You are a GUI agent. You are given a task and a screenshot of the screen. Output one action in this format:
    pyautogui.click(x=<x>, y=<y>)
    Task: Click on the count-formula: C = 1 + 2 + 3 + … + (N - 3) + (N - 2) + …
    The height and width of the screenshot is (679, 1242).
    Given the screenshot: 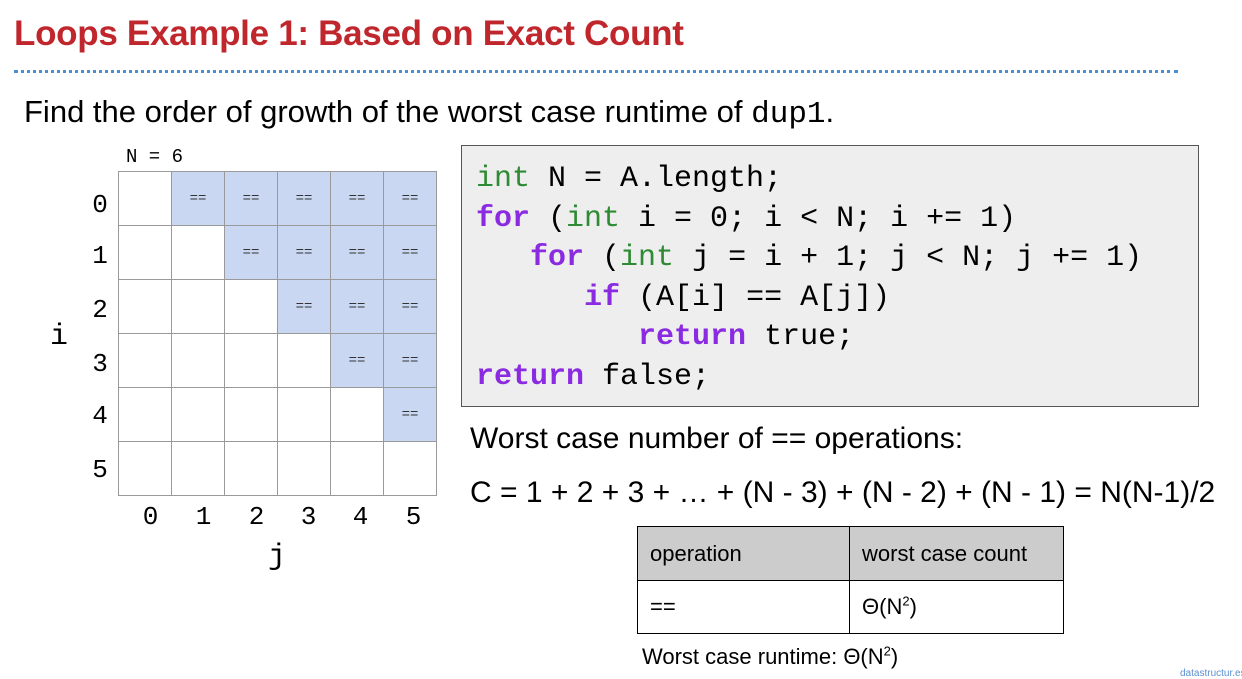 What is the action you would take?
    pyautogui.click(x=843, y=492)
    